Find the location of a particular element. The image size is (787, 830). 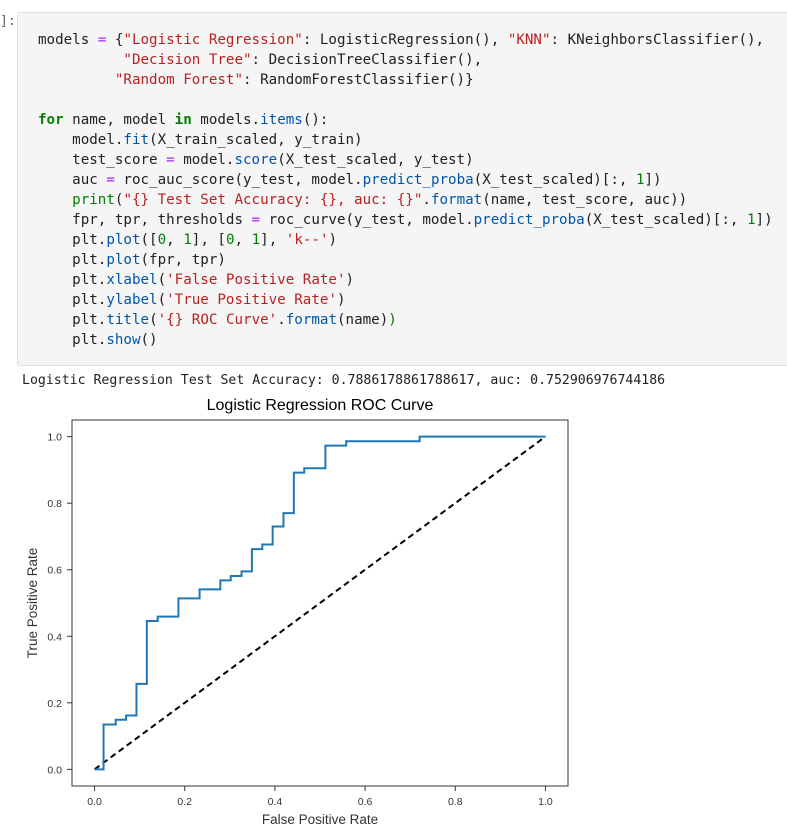

code-line: model.fit(X_train_scaled, y_train) is located at coordinates (200, 140).